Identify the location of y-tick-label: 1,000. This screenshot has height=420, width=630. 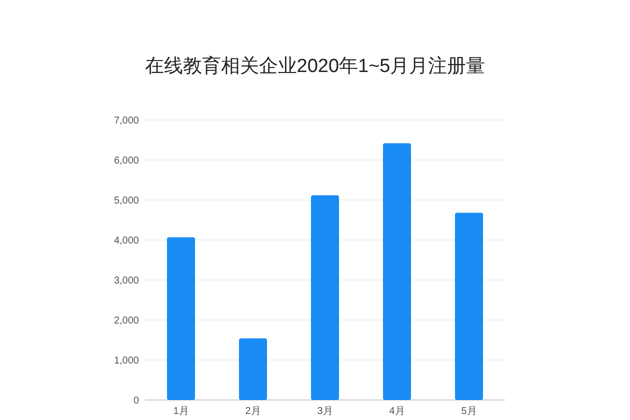
(127, 361).